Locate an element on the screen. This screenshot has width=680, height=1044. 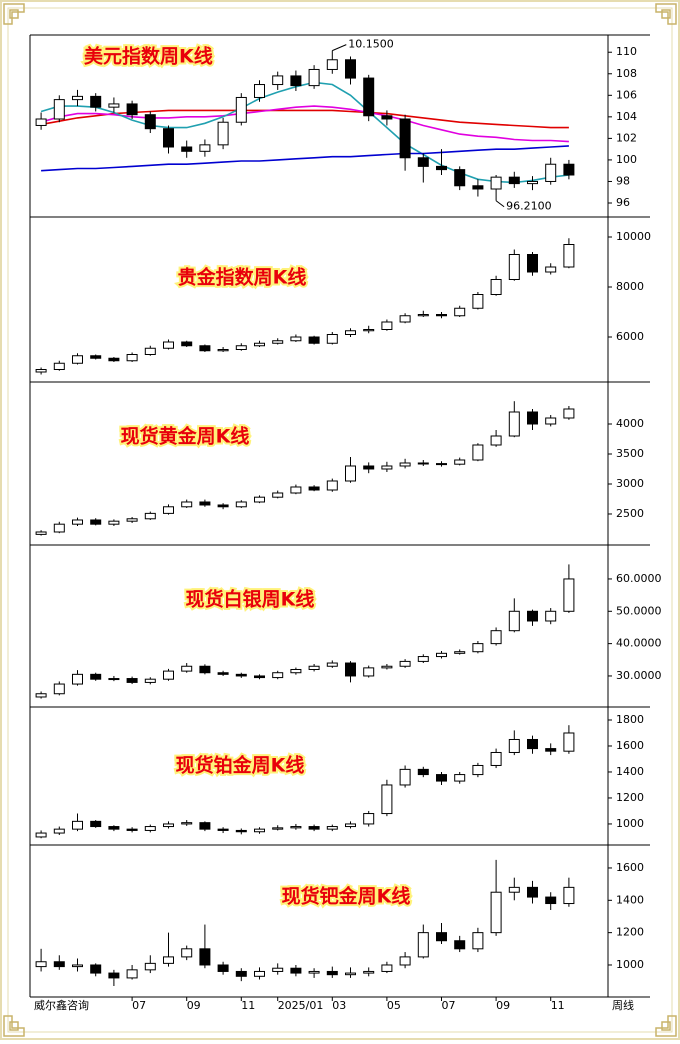
y-tick-label: 96 is located at coordinates (623, 202).